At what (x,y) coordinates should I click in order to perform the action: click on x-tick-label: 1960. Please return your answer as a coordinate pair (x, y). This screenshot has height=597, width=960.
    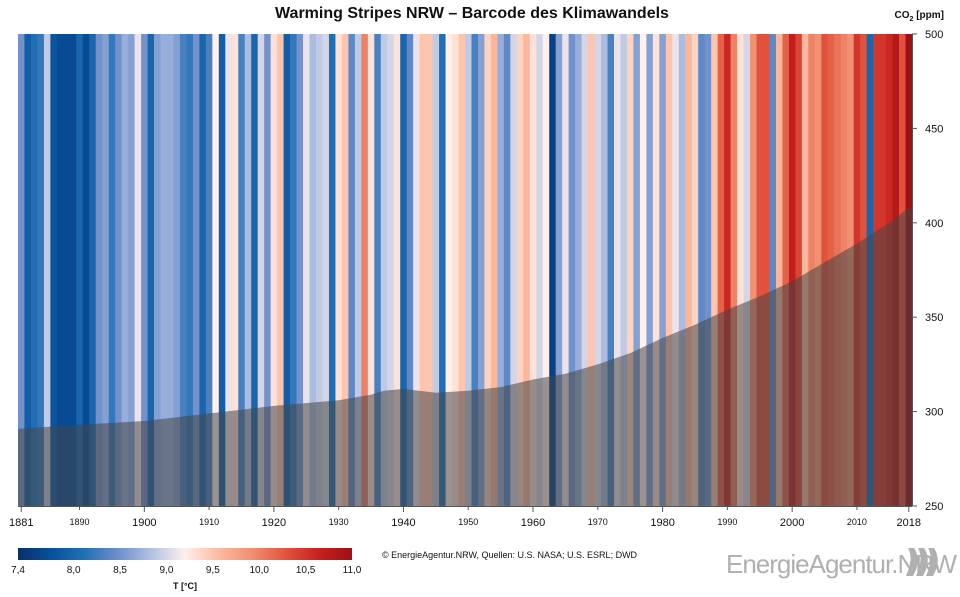
    Looking at the image, I should click on (533, 523).